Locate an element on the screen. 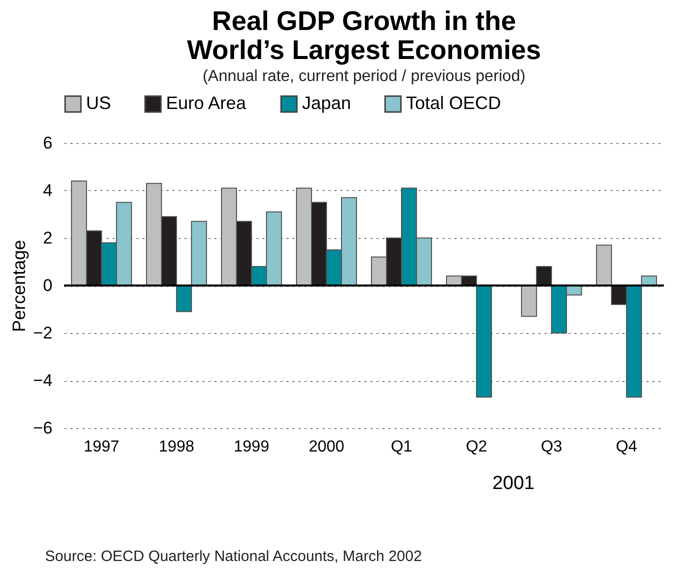 Image resolution: width=696 pixels, height=575 pixels. x-tick-label: 1999 is located at coordinates (252, 447).